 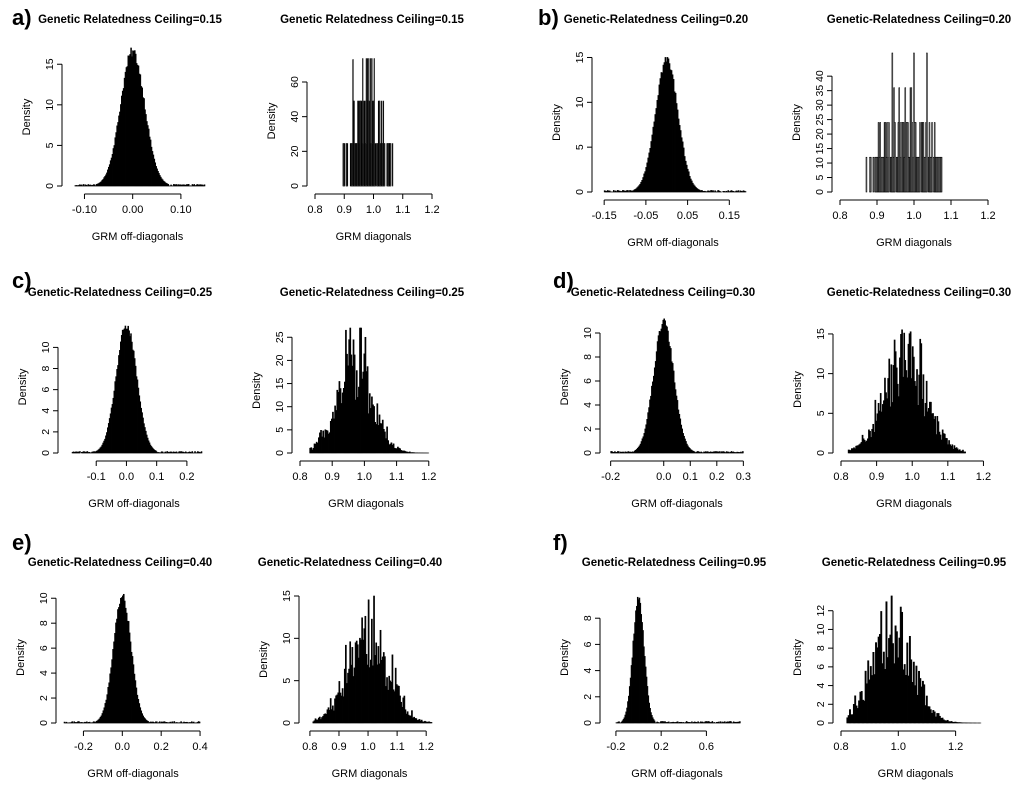 I want to click on y-tick-label: 6, so click(x=821, y=667).